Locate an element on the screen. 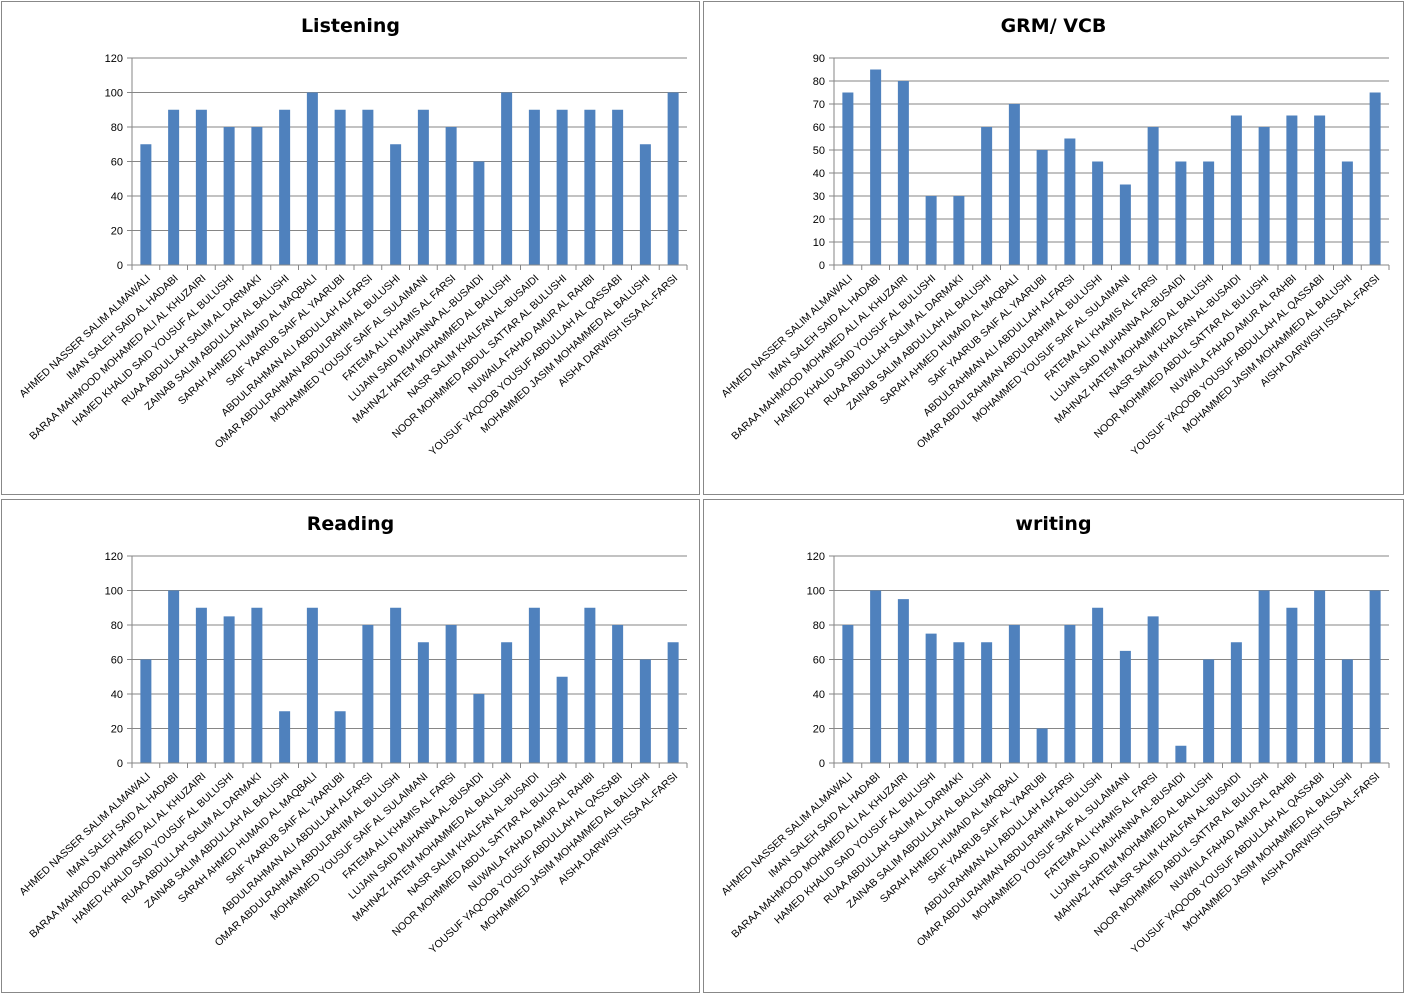 The width and height of the screenshot is (1409, 997). chart-title: Listening is located at coordinates (350, 26).